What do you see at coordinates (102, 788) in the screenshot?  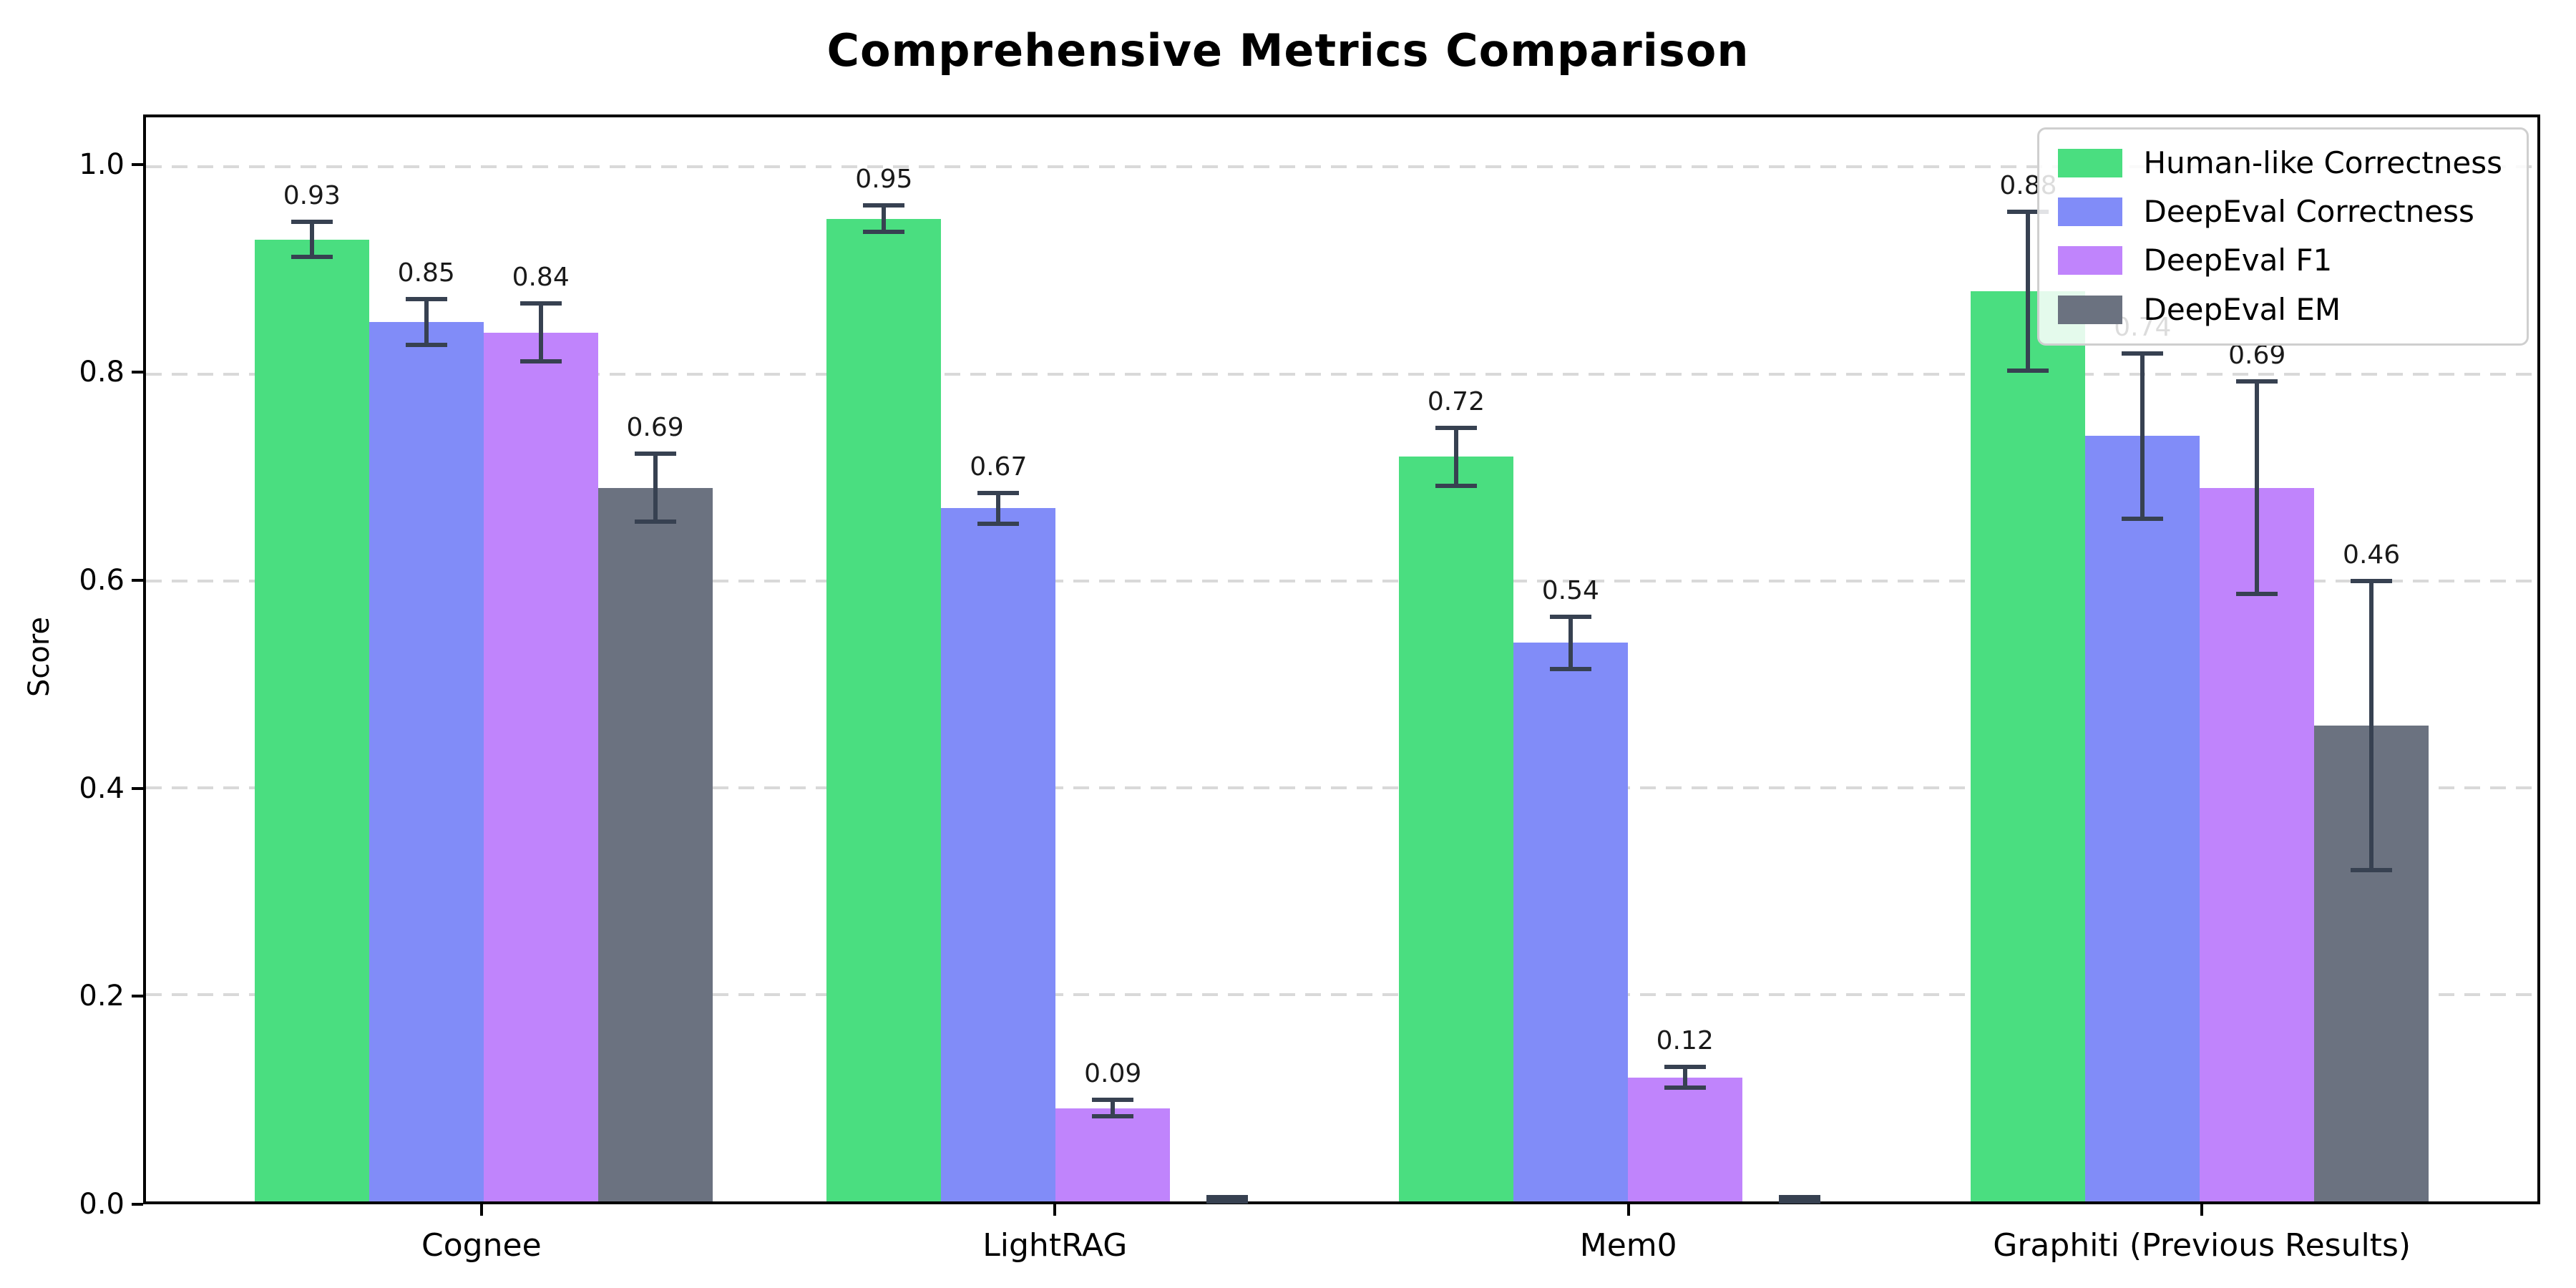 I see `y-tick-label-0.4: 0.4` at bounding box center [102, 788].